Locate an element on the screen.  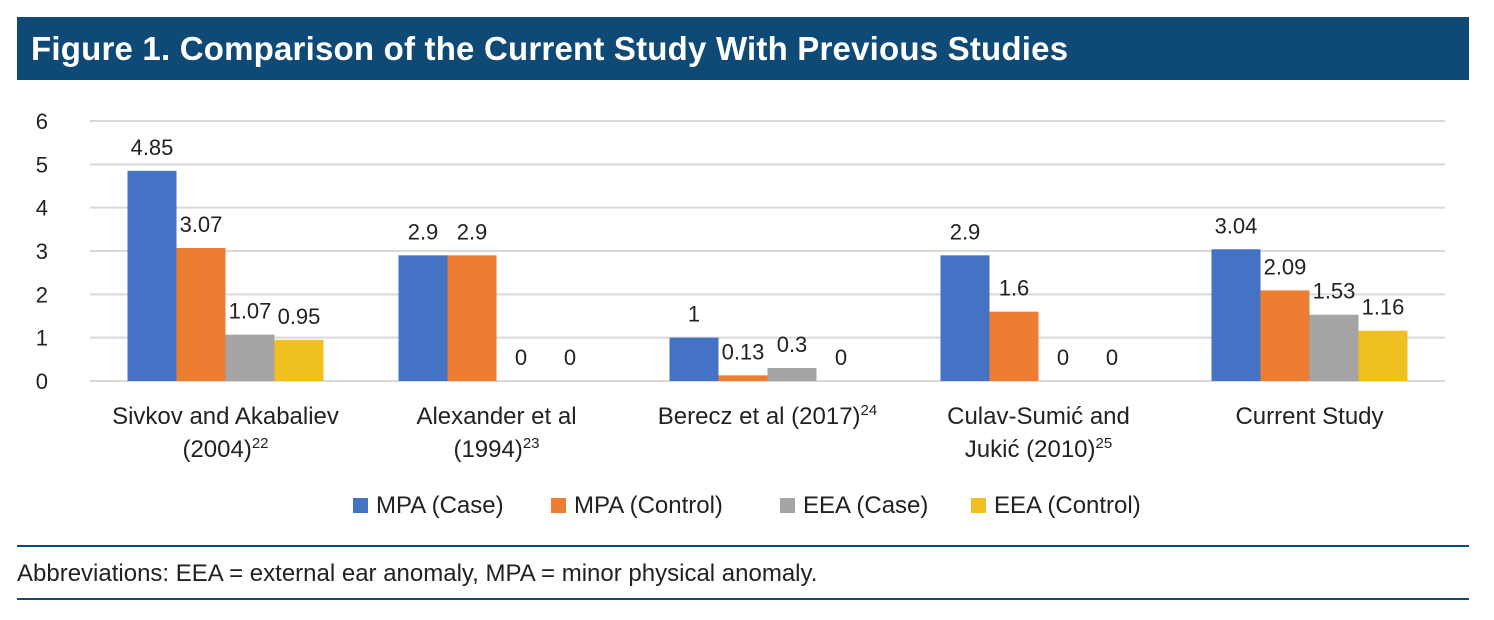
legend-item: EEA (Case) is located at coordinates (854, 505).